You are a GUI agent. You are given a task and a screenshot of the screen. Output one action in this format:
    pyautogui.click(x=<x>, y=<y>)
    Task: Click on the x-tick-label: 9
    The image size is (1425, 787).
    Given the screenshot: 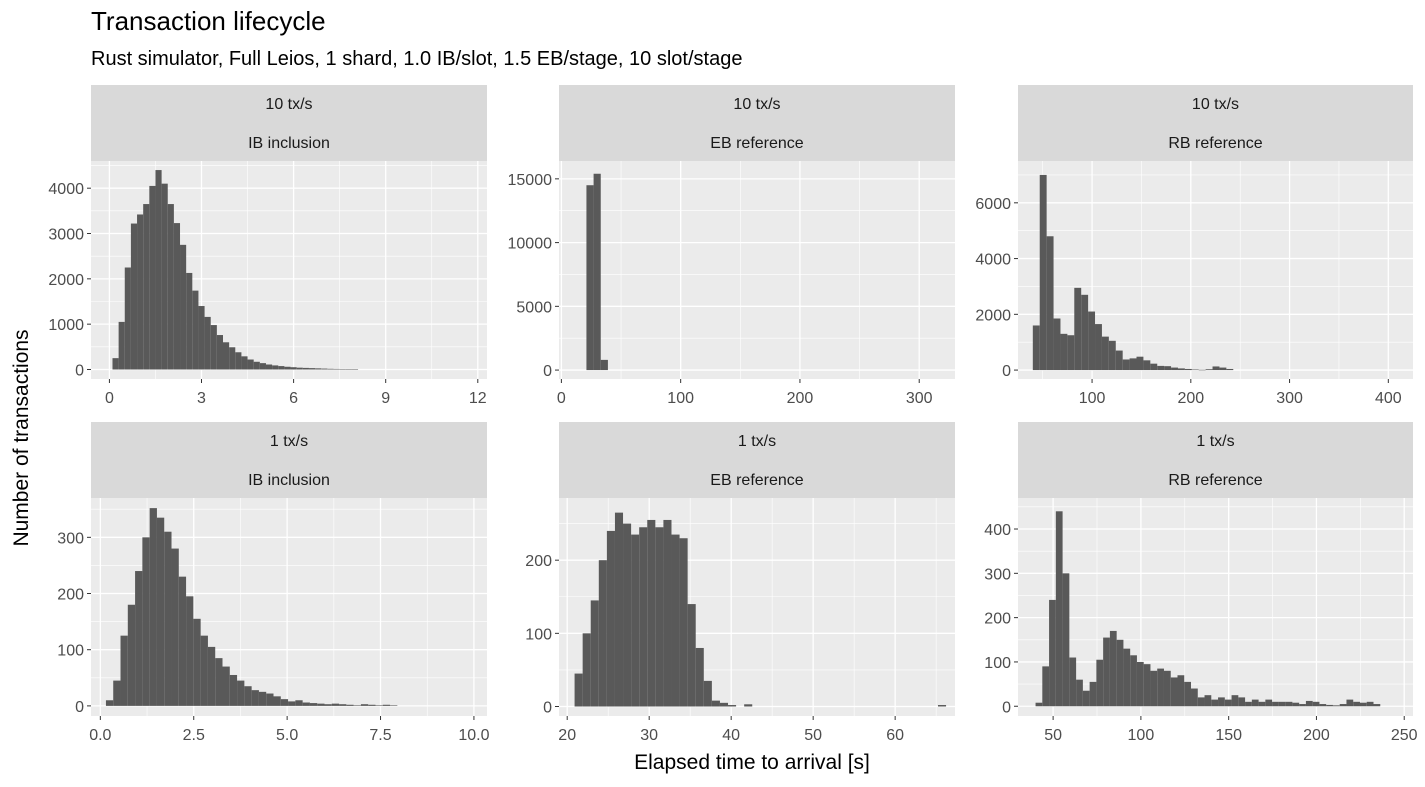 What is the action you would take?
    pyautogui.click(x=385, y=398)
    